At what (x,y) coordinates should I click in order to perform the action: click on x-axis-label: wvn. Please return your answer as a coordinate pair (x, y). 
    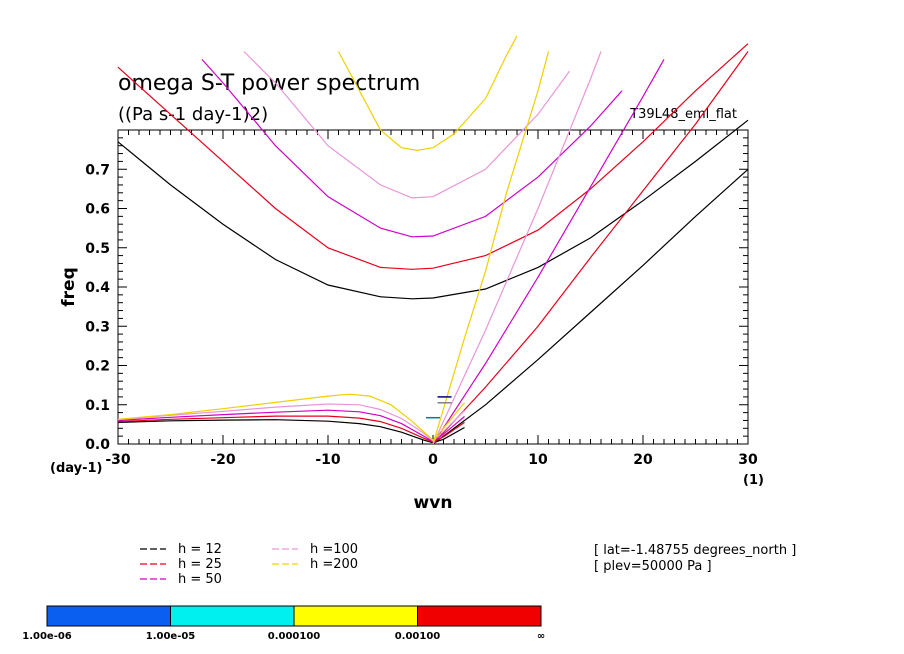
    Looking at the image, I should click on (433, 503).